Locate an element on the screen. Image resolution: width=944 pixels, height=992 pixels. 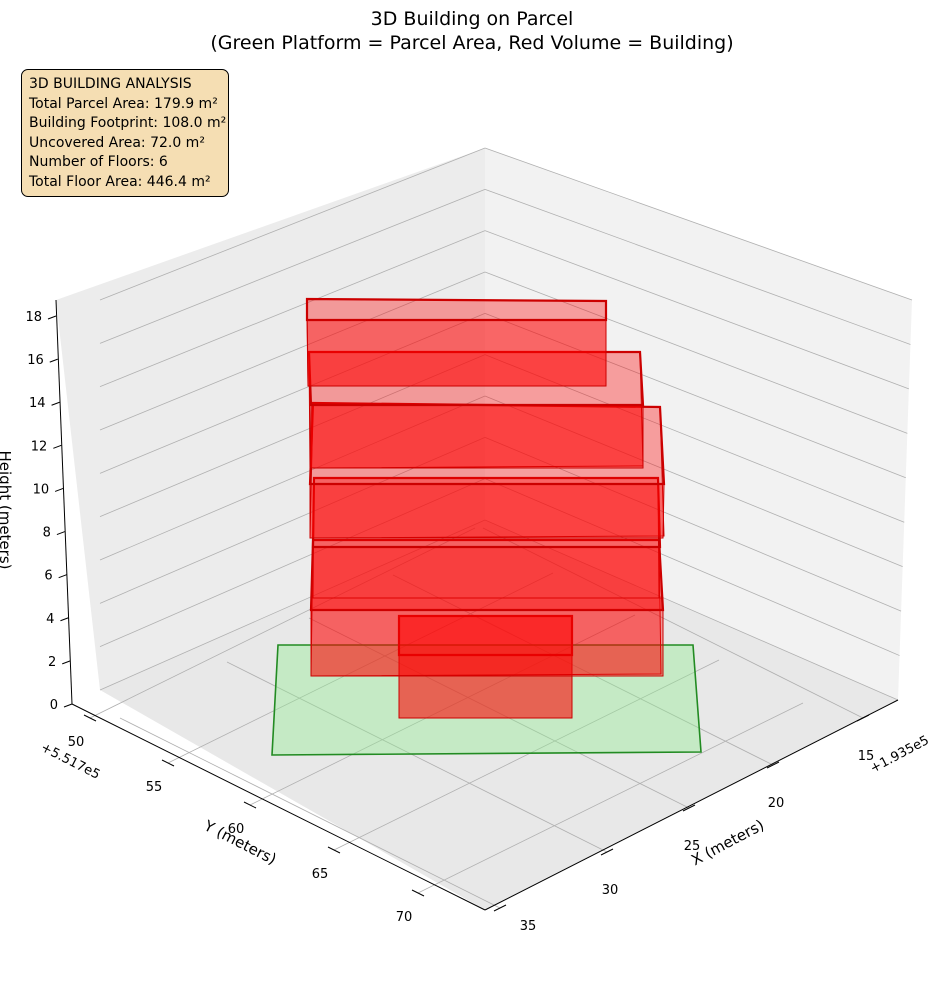
z-tick-label: 12 is located at coordinates (39, 446).